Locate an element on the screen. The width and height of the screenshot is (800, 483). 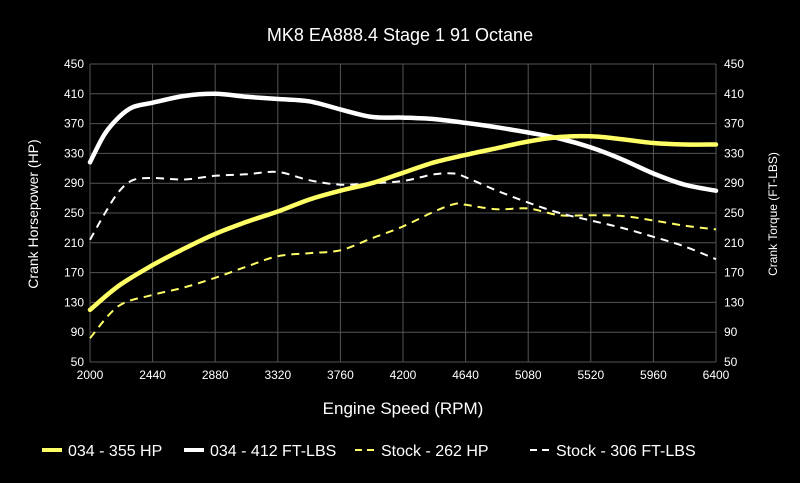
y-tick-label: 50 is located at coordinates (78, 362).